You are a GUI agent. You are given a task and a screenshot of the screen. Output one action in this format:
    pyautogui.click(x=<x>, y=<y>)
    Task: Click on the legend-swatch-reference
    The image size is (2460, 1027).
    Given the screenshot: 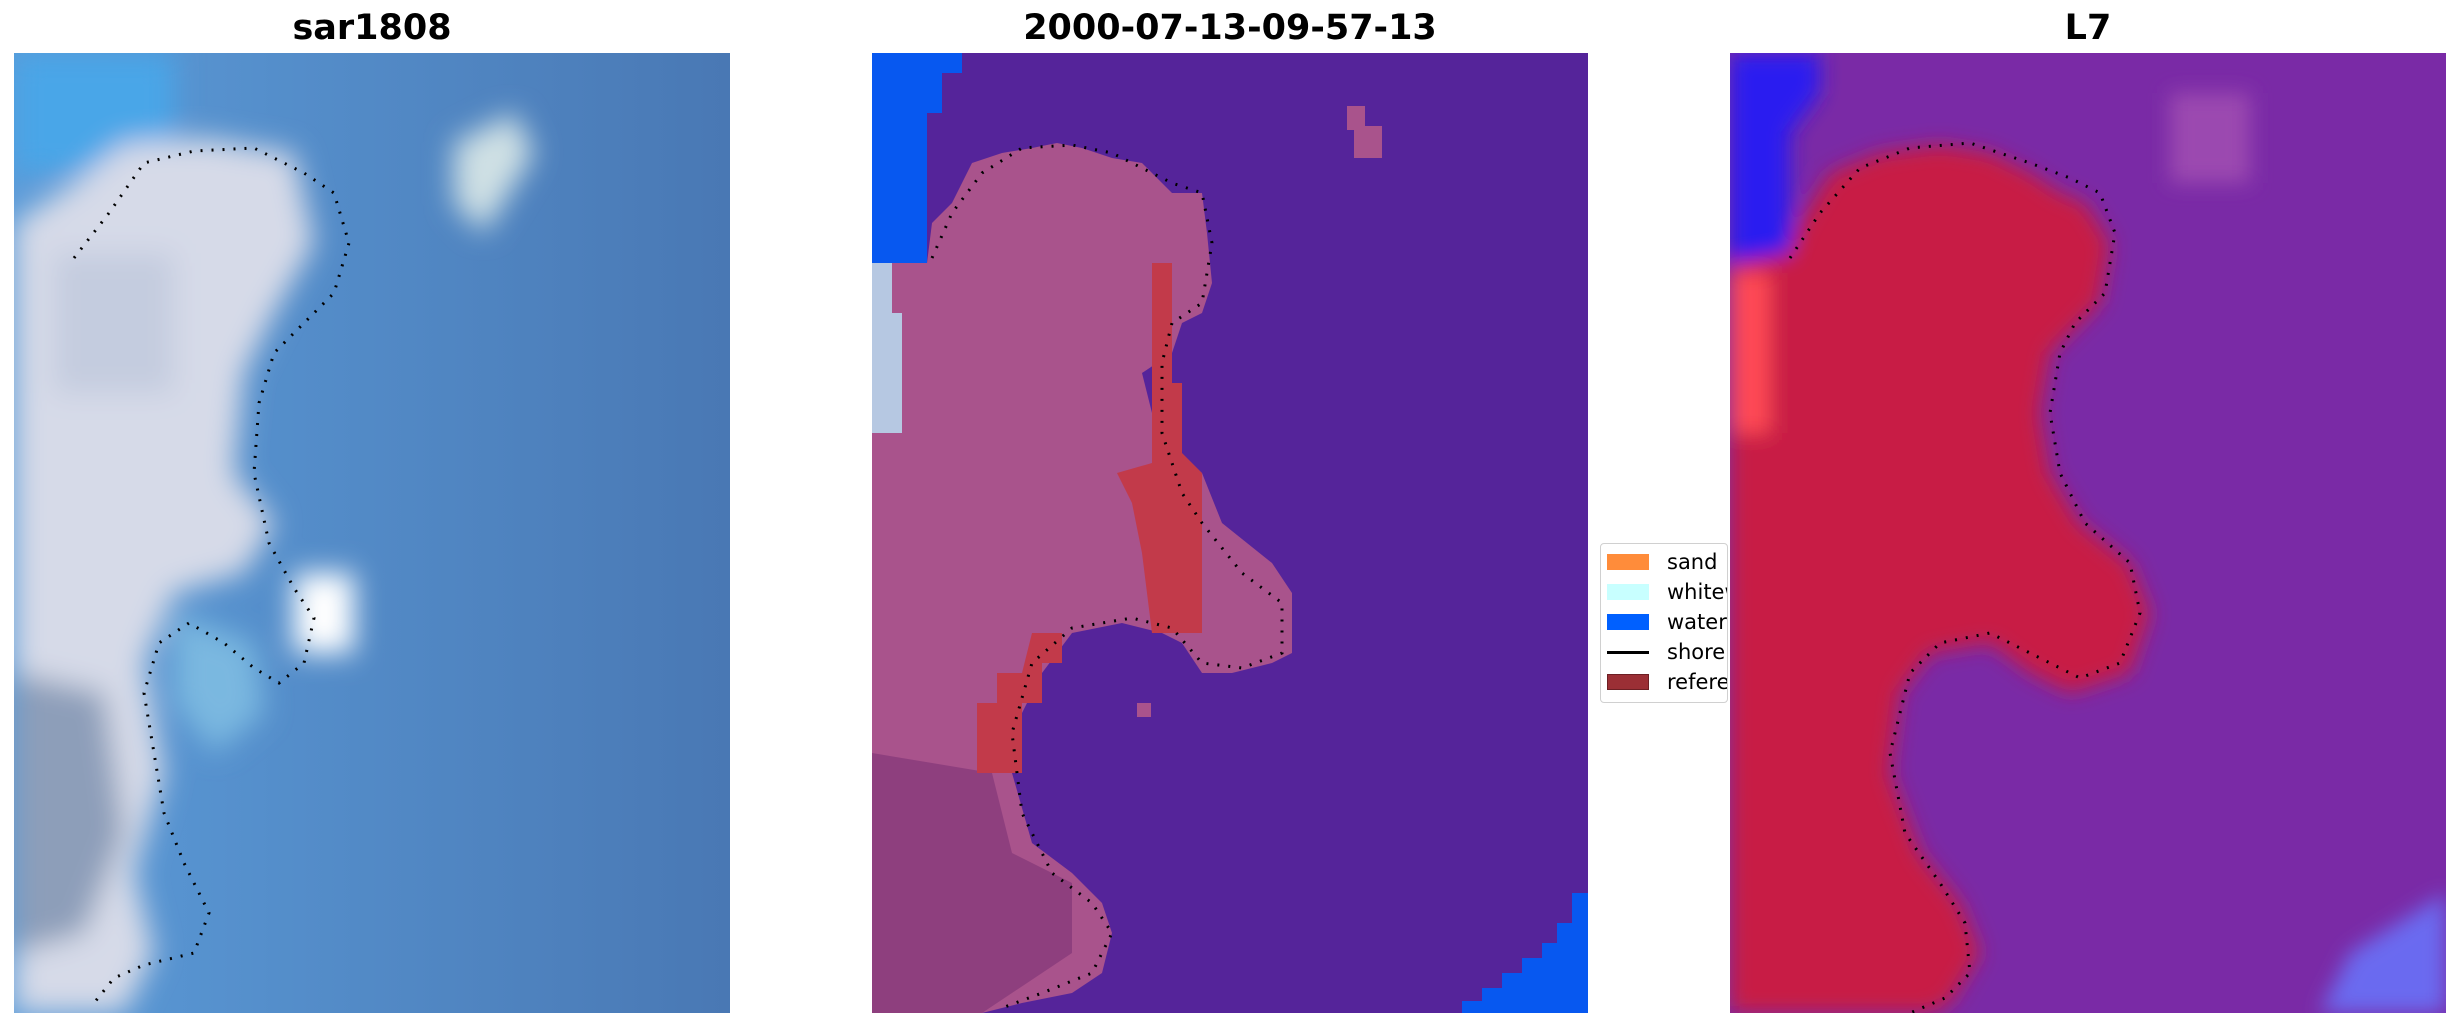 What is the action you would take?
    pyautogui.click(x=1628, y=682)
    